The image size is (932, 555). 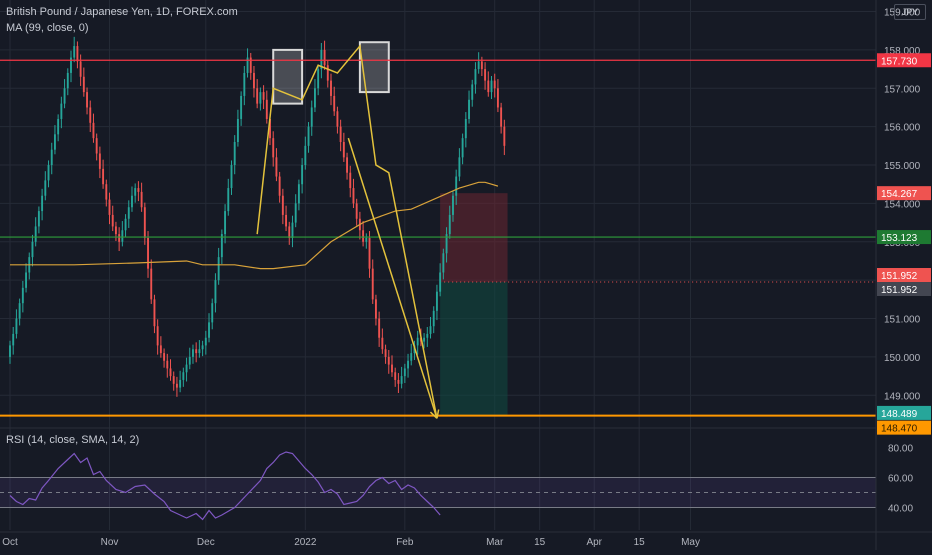 I want to click on last-price-tag-bg, so click(x=904, y=275).